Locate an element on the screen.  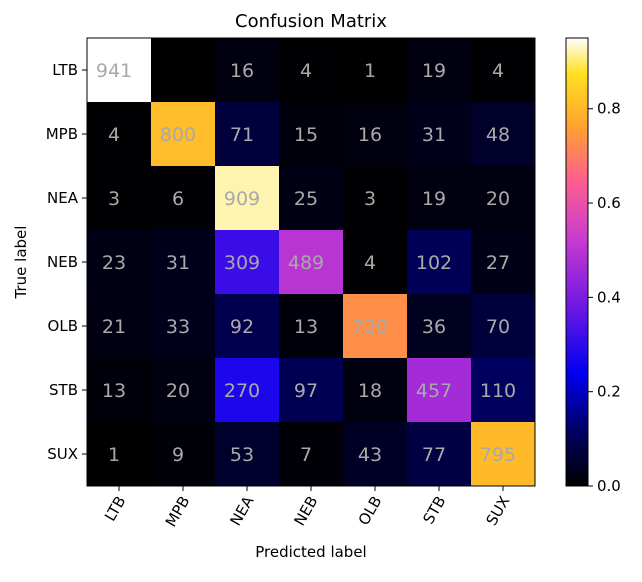
cell-value-label: 800 is located at coordinates (178, 135).